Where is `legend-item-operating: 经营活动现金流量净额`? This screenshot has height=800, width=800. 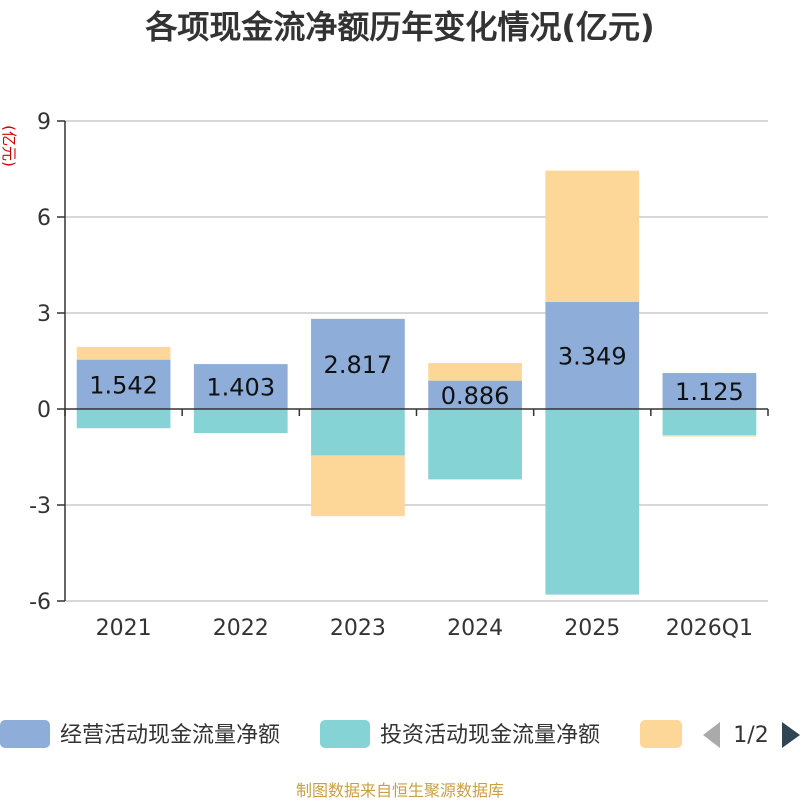 legend-item-operating: 经营活动现金流量净额 is located at coordinates (140, 734).